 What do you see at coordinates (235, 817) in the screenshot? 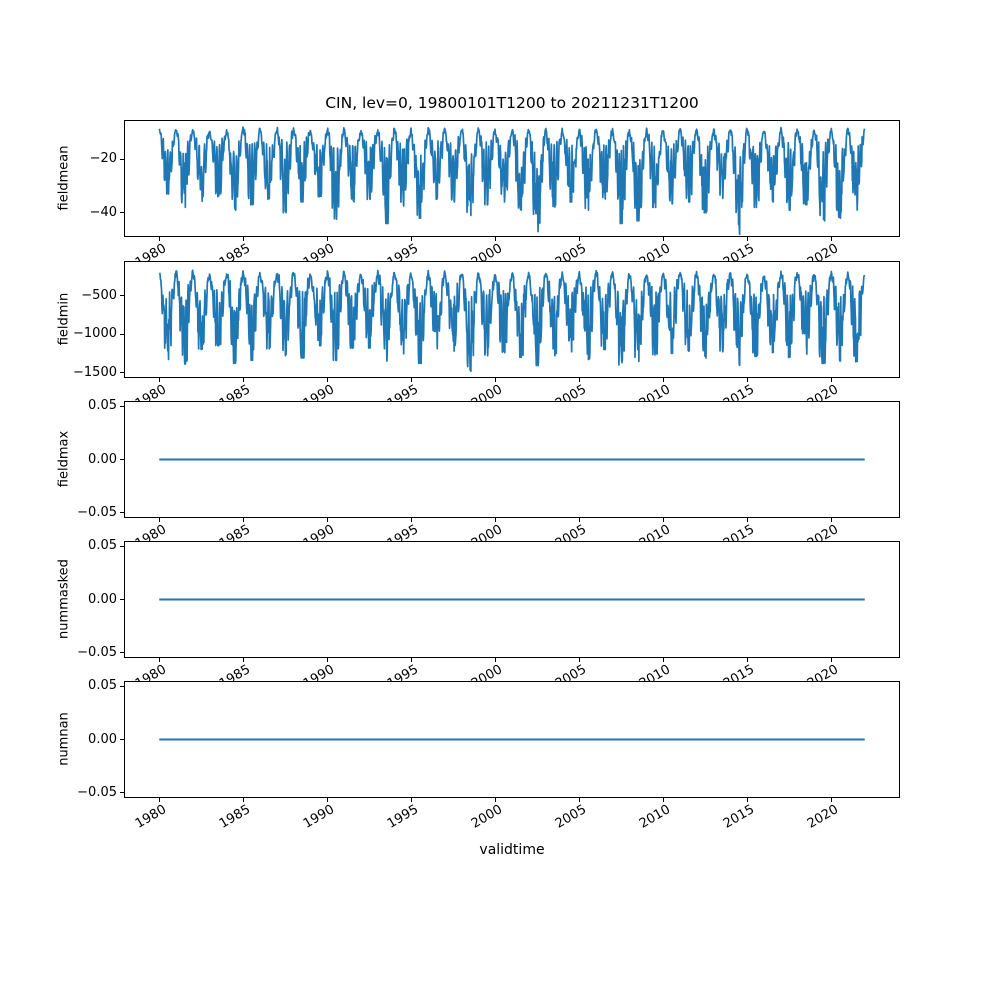
I see `x-tick-label: 1985` at bounding box center [235, 817].